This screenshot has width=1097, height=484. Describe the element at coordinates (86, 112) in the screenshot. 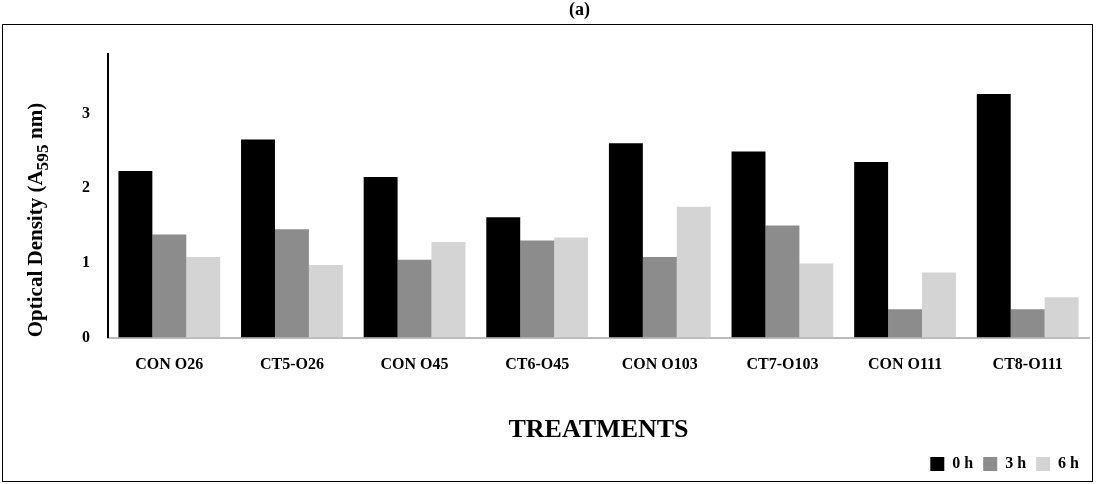

I see `y-tick-label: 3` at that location.